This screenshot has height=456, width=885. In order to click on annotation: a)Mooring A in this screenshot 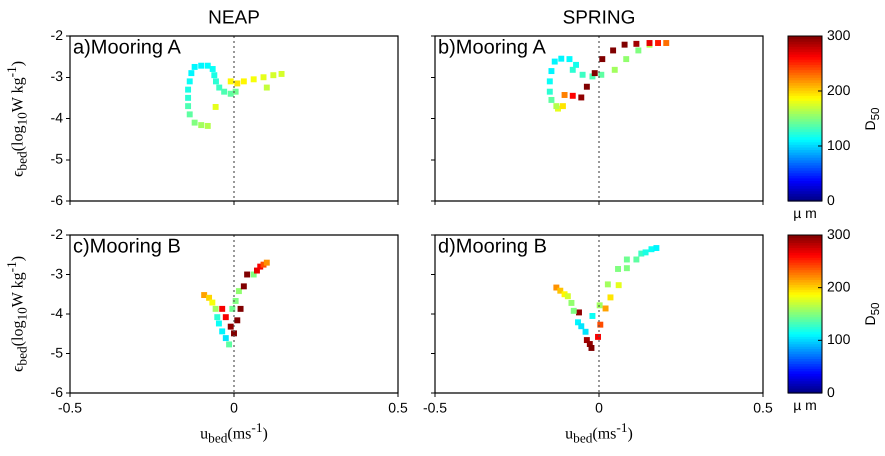, I will do `click(127, 47)`.